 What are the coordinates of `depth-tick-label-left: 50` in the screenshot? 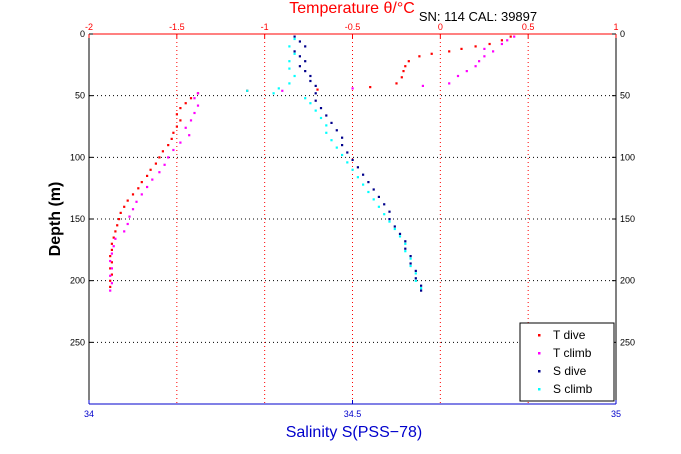 It's located at (80, 96).